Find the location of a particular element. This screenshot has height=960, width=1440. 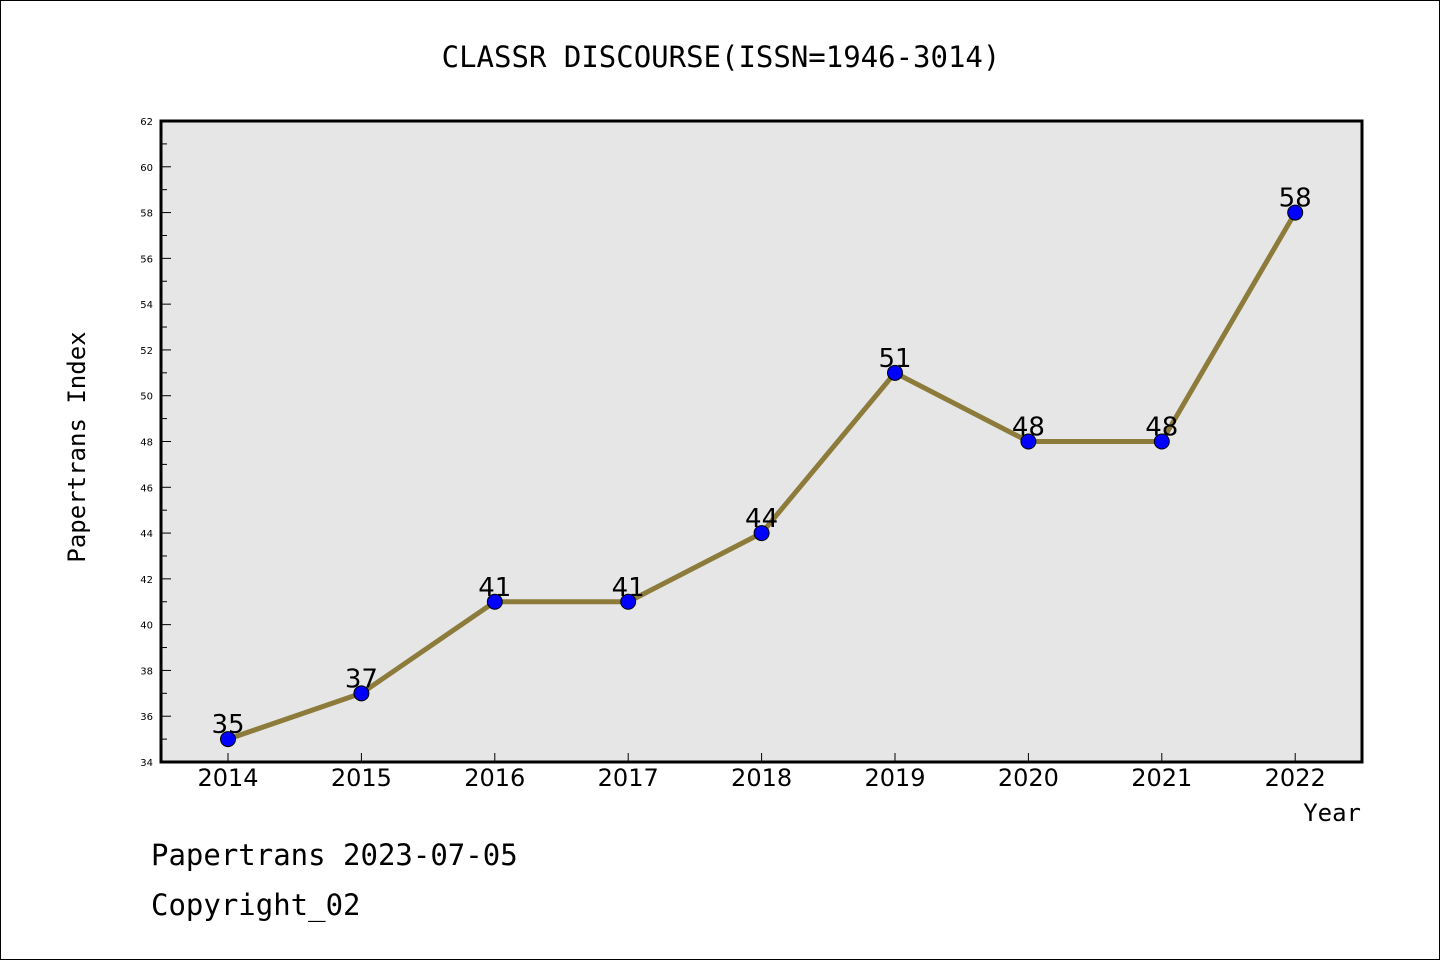

y-tick-label: 50 is located at coordinates (146, 397).